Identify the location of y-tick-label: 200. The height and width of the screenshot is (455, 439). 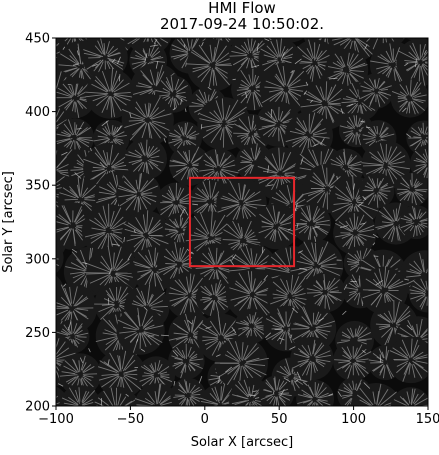
(37, 407).